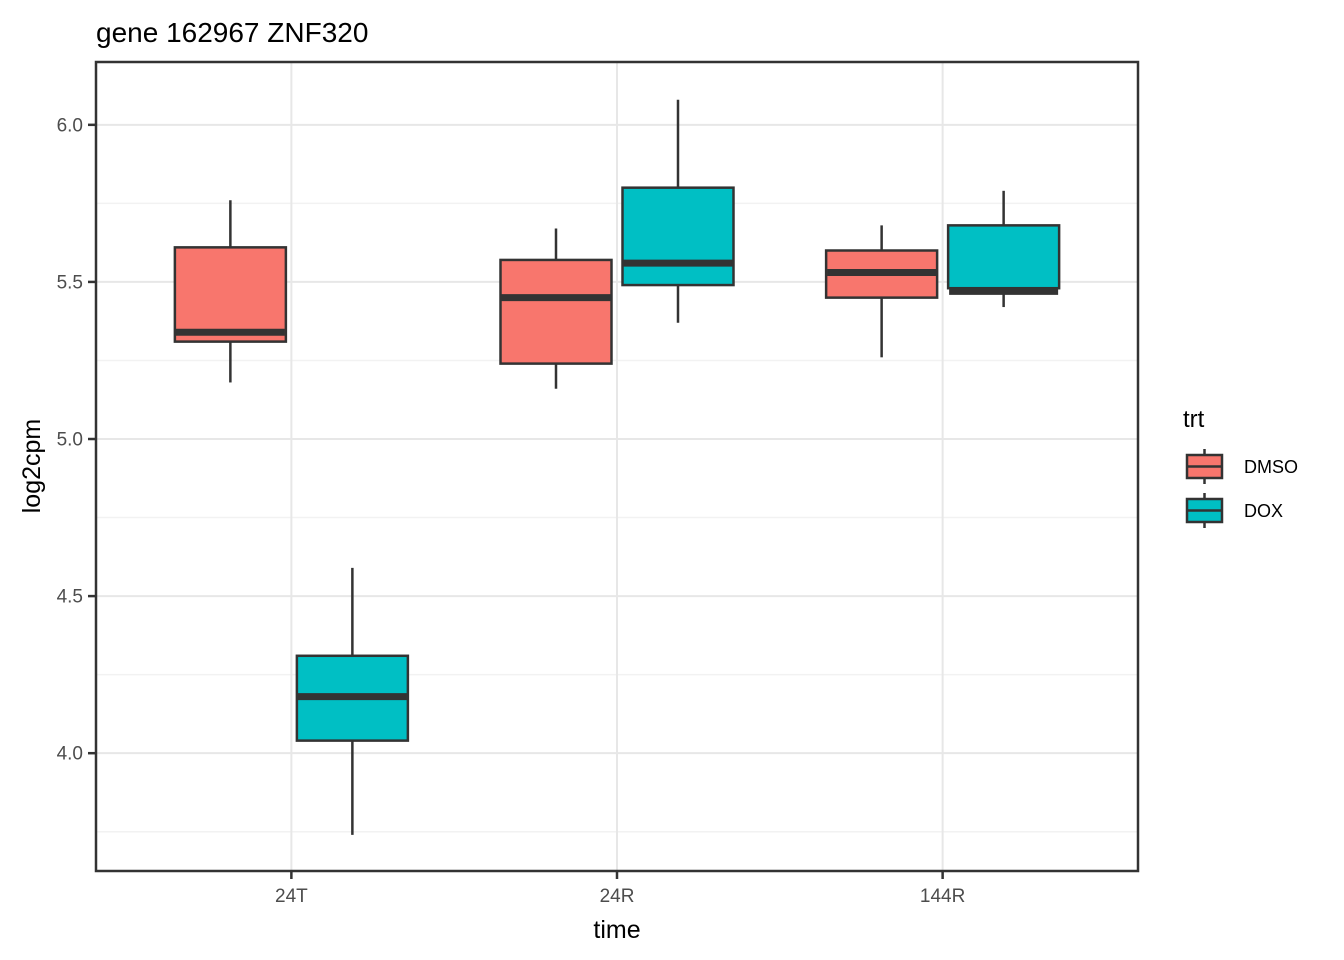 The image size is (1344, 960). Describe the element at coordinates (70, 282) in the screenshot. I see `y-tick-label: 5.5` at that location.